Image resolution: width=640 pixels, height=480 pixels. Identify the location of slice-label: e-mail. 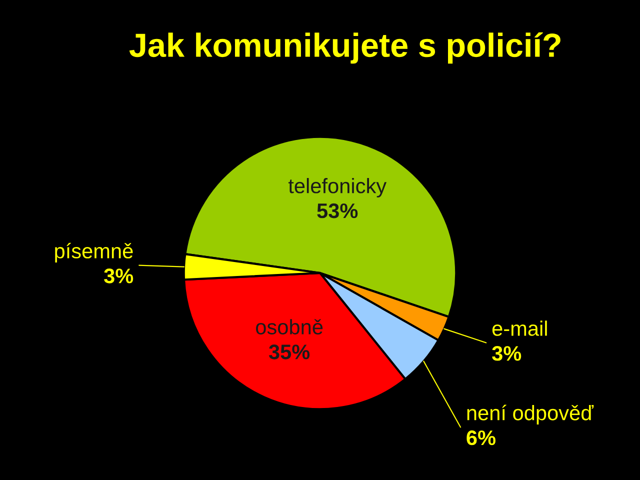
(519, 328).